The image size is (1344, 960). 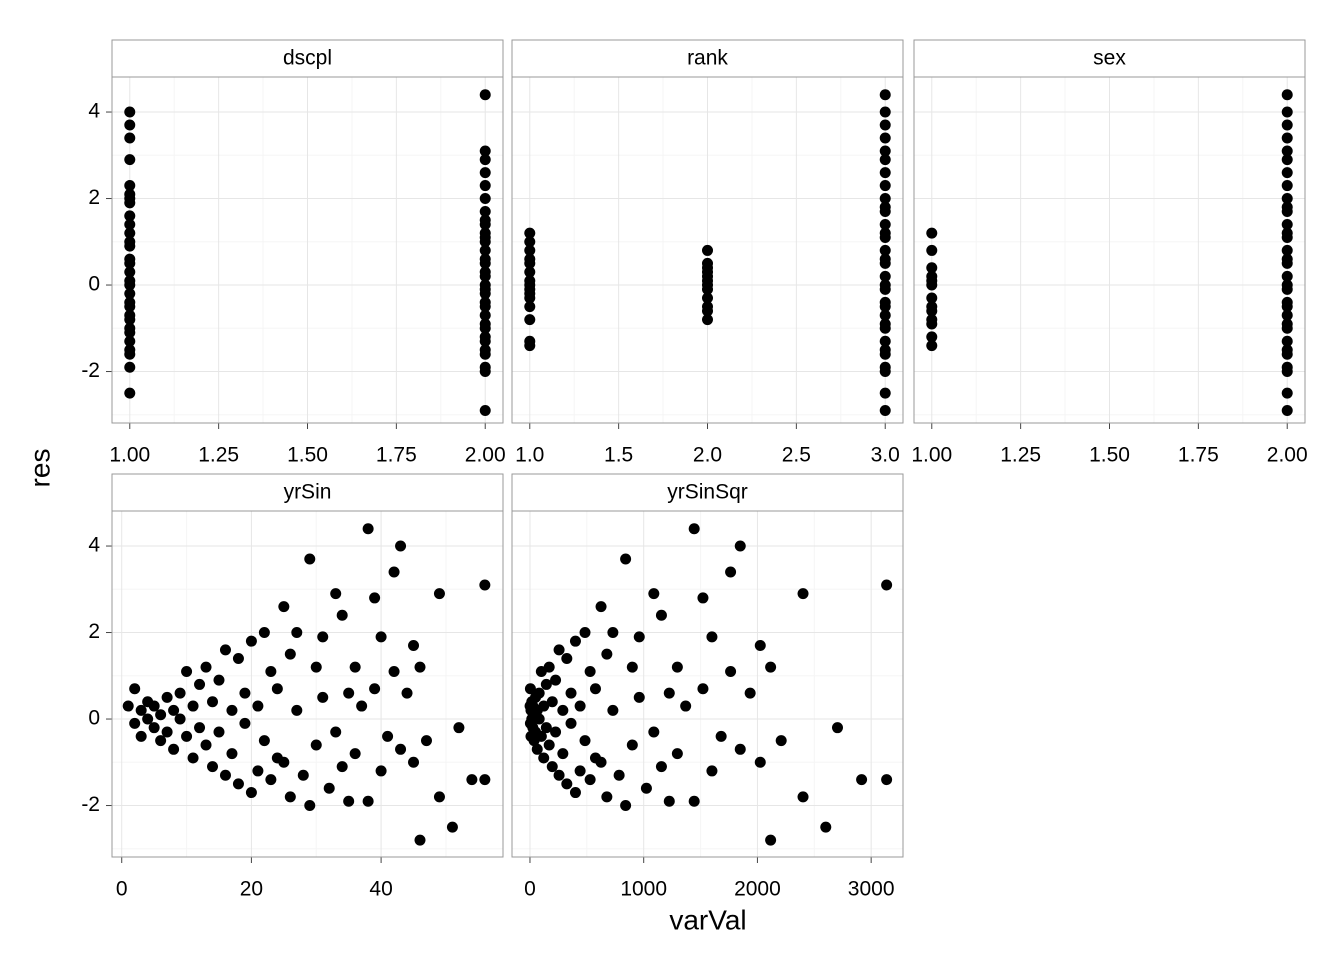 What do you see at coordinates (885, 455) in the screenshot?
I see `x-tick-label: 3.0` at bounding box center [885, 455].